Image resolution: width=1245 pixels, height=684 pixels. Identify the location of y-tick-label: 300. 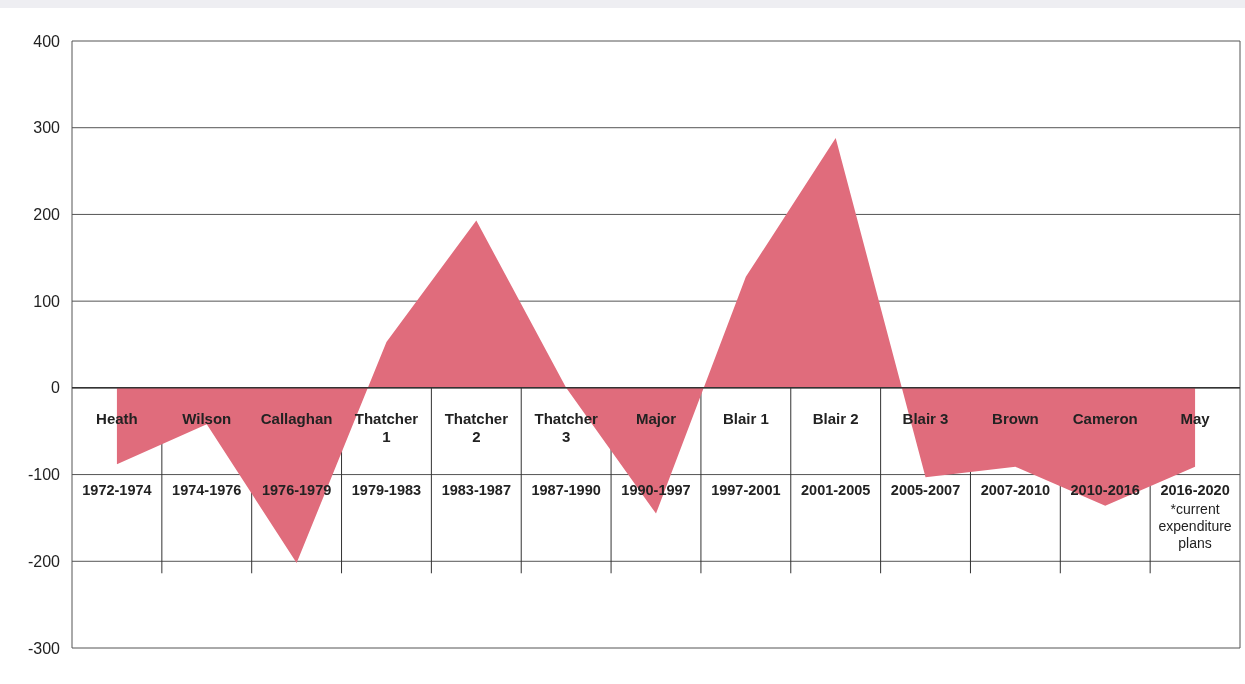
(47, 128).